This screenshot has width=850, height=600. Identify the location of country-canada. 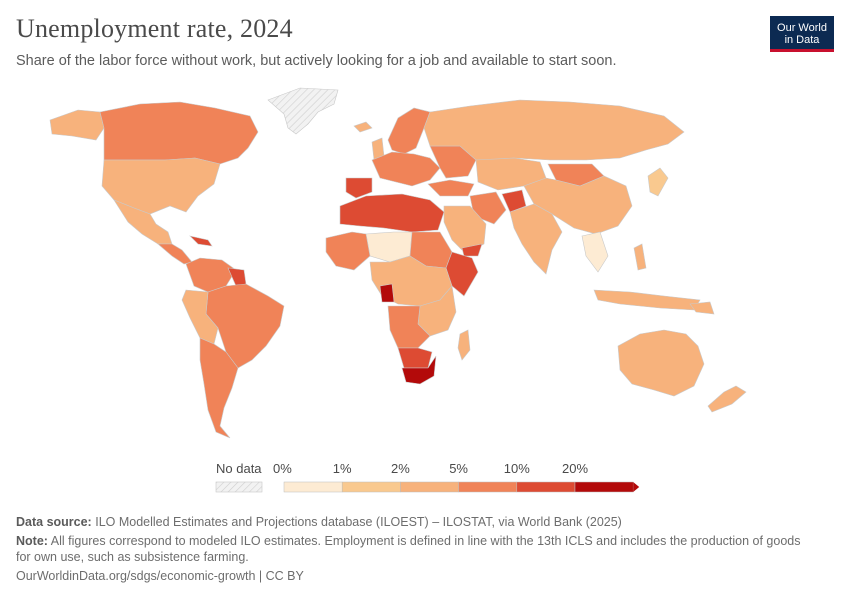
(179, 133).